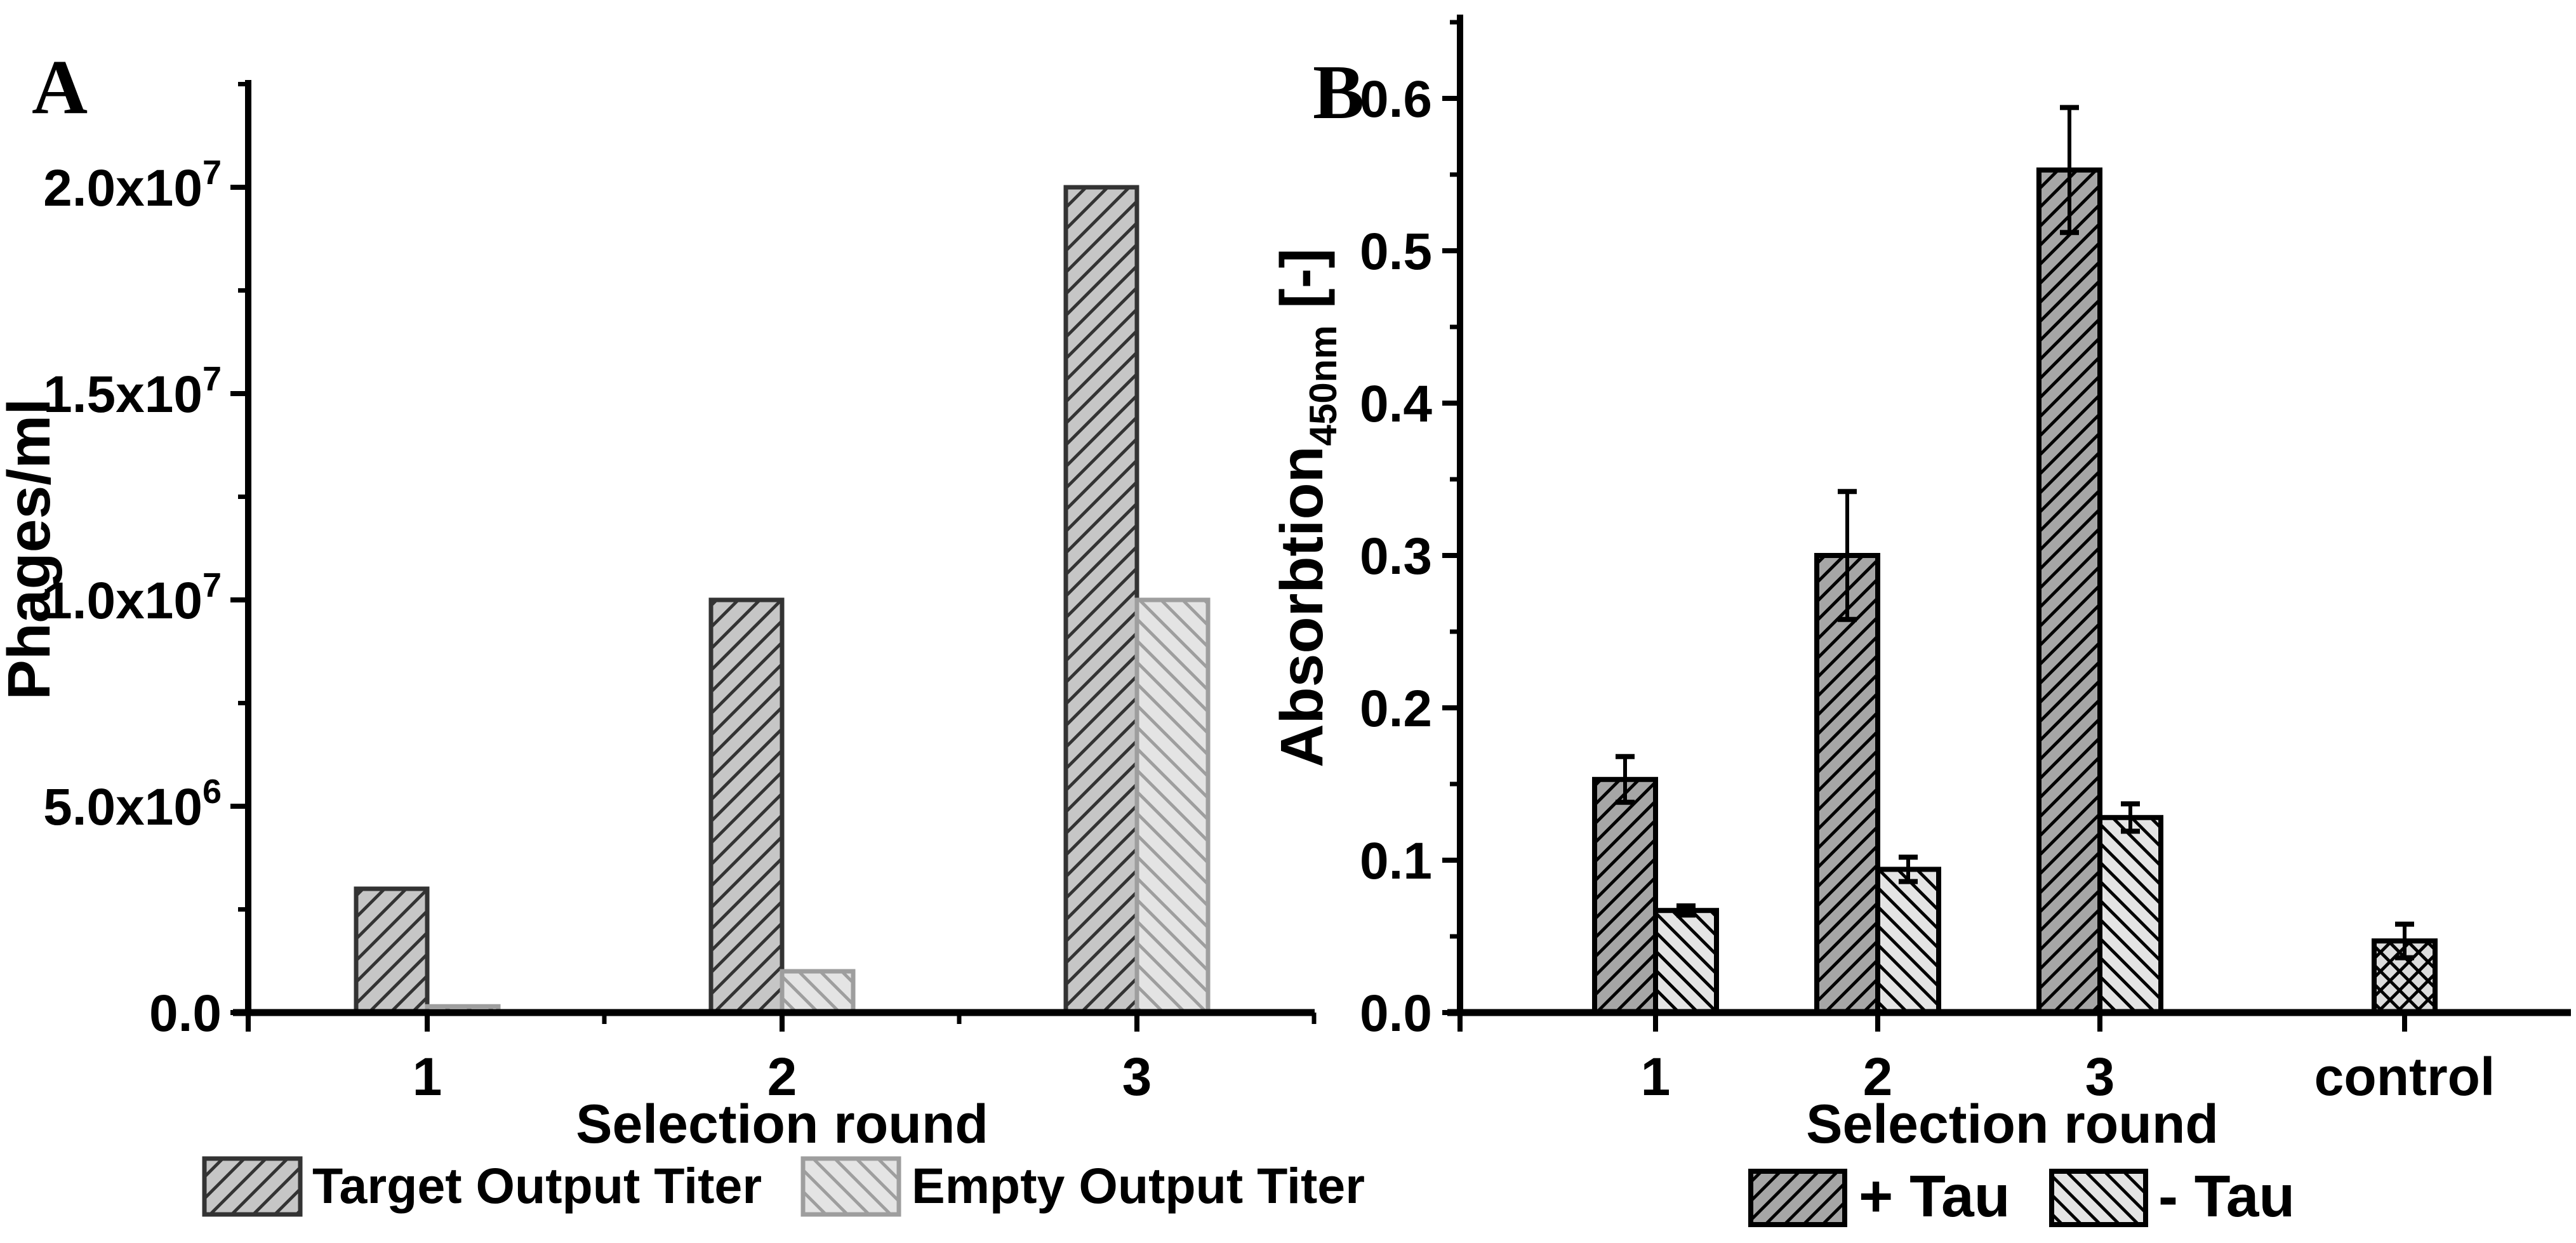  I want to click on bar-A-s0-c0, so click(392, 950).